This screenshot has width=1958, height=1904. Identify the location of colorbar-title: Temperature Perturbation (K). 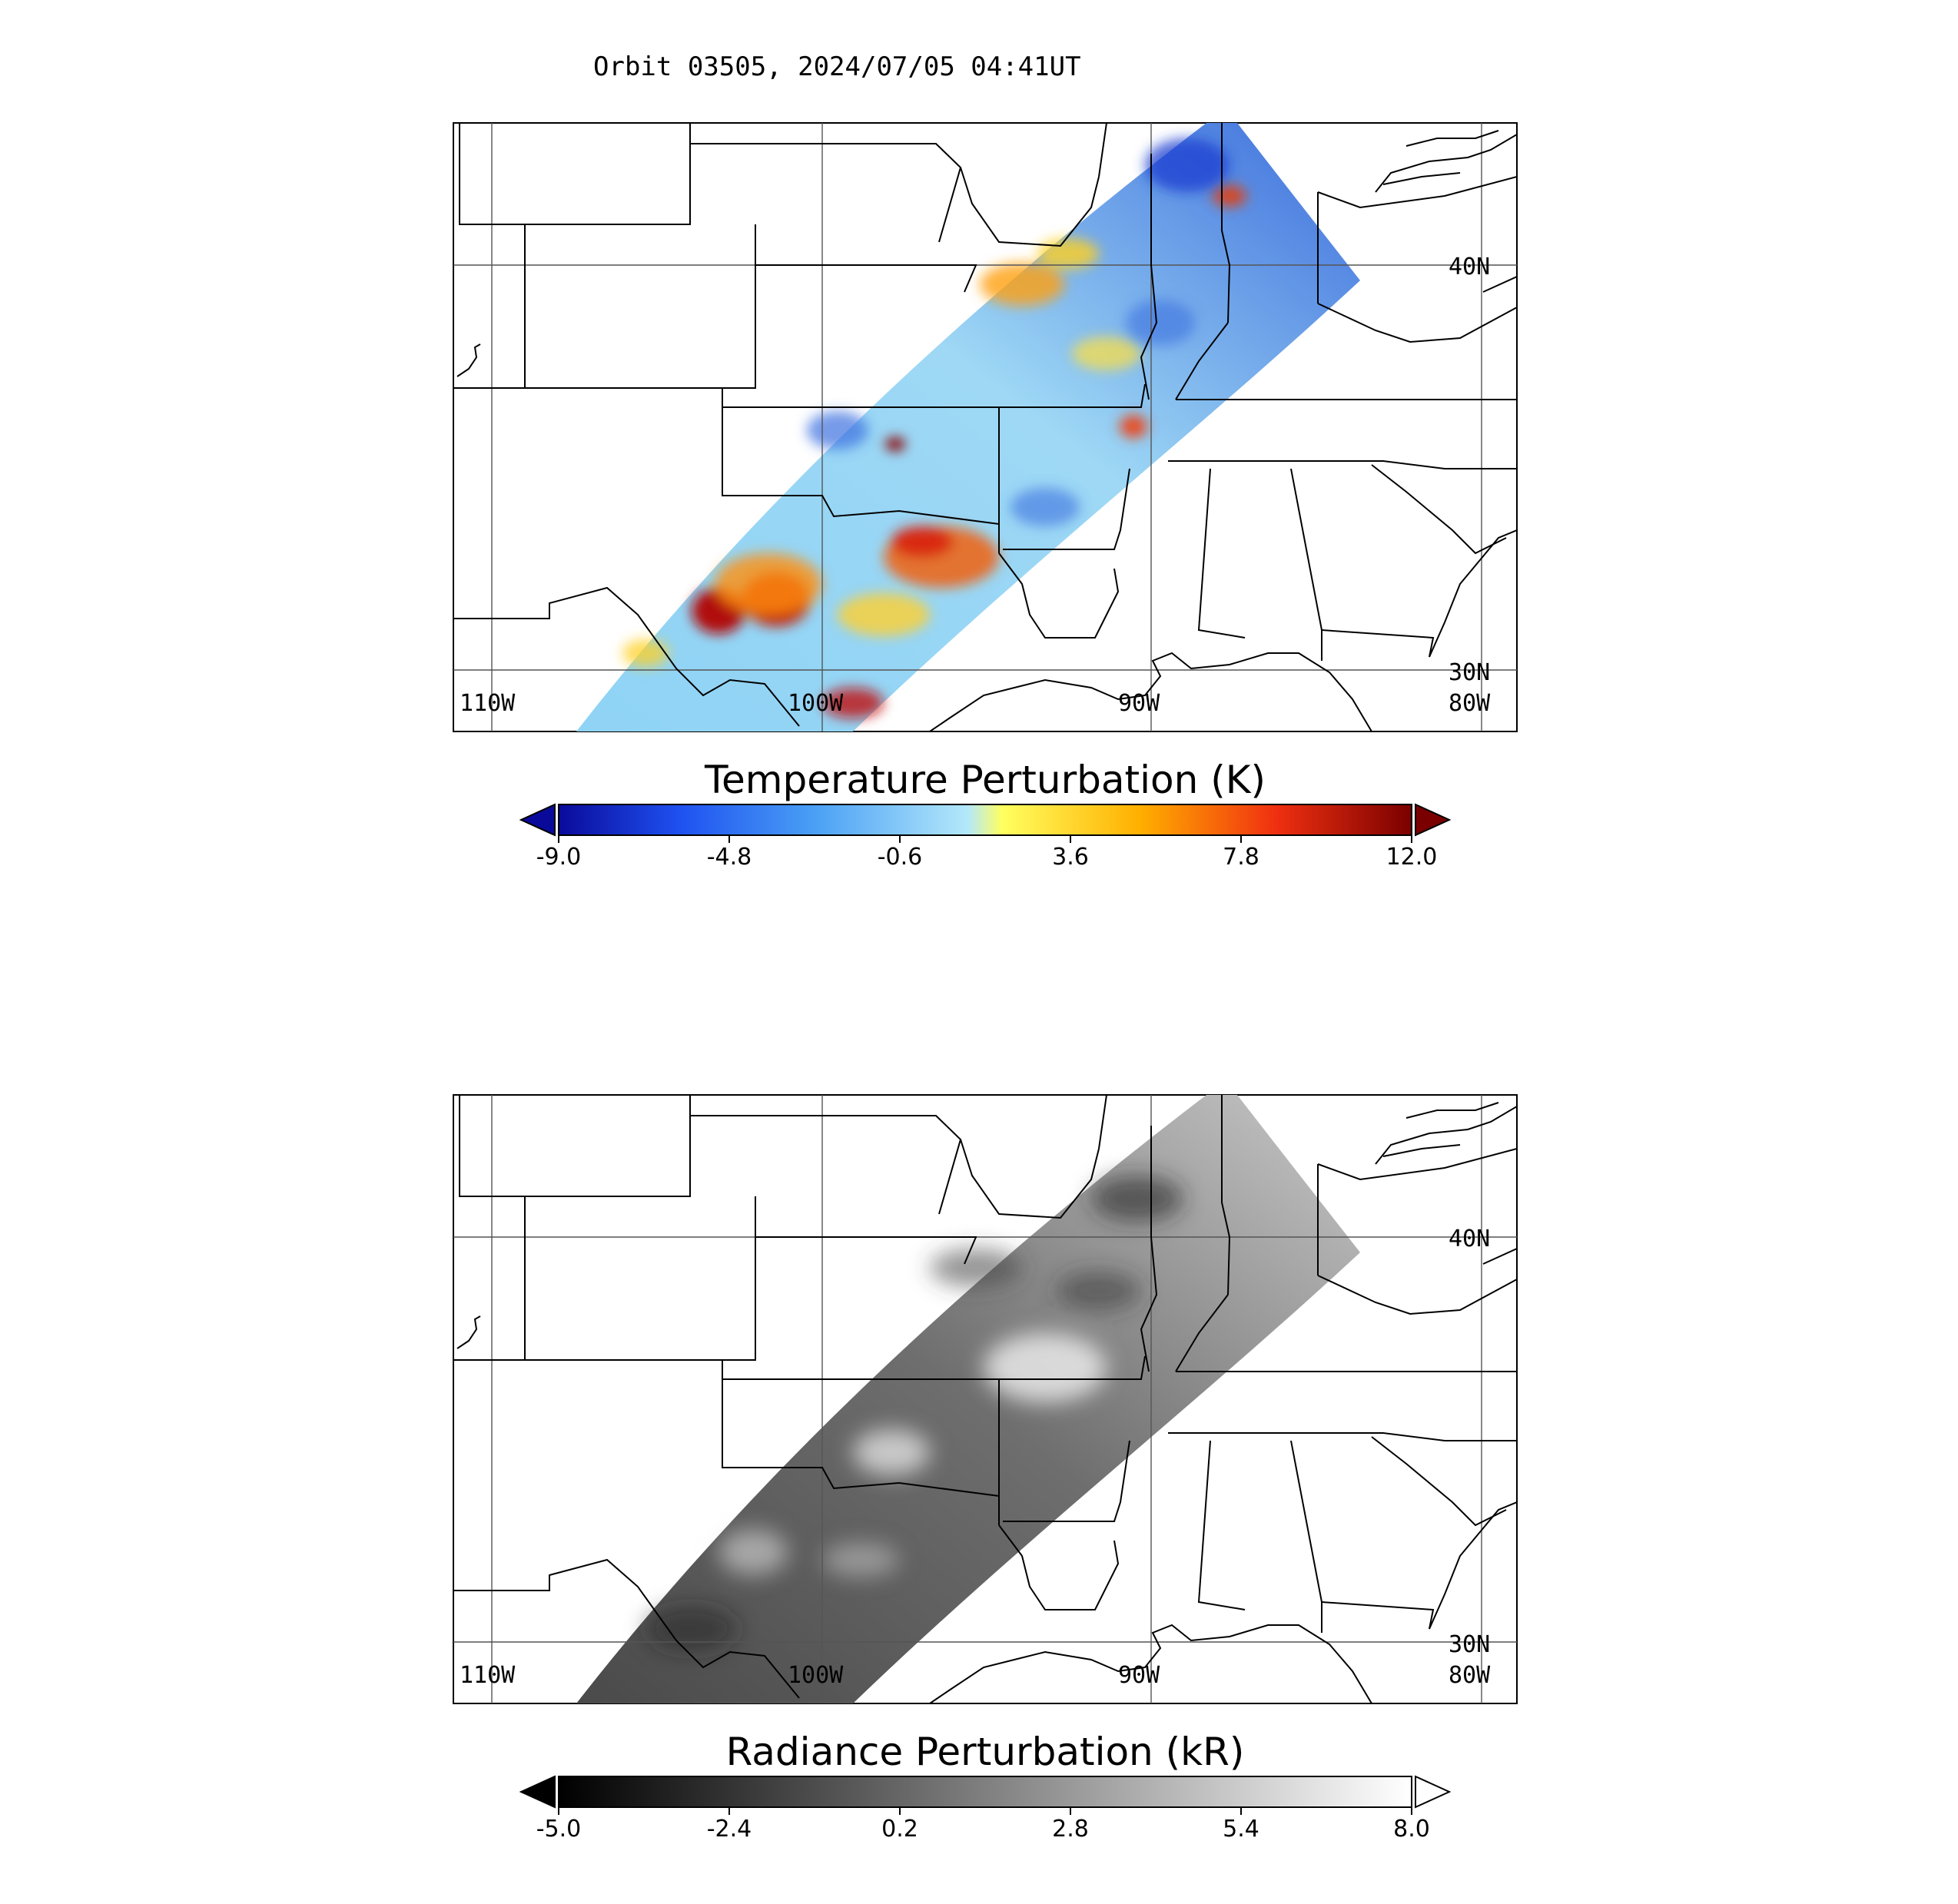
(985, 780).